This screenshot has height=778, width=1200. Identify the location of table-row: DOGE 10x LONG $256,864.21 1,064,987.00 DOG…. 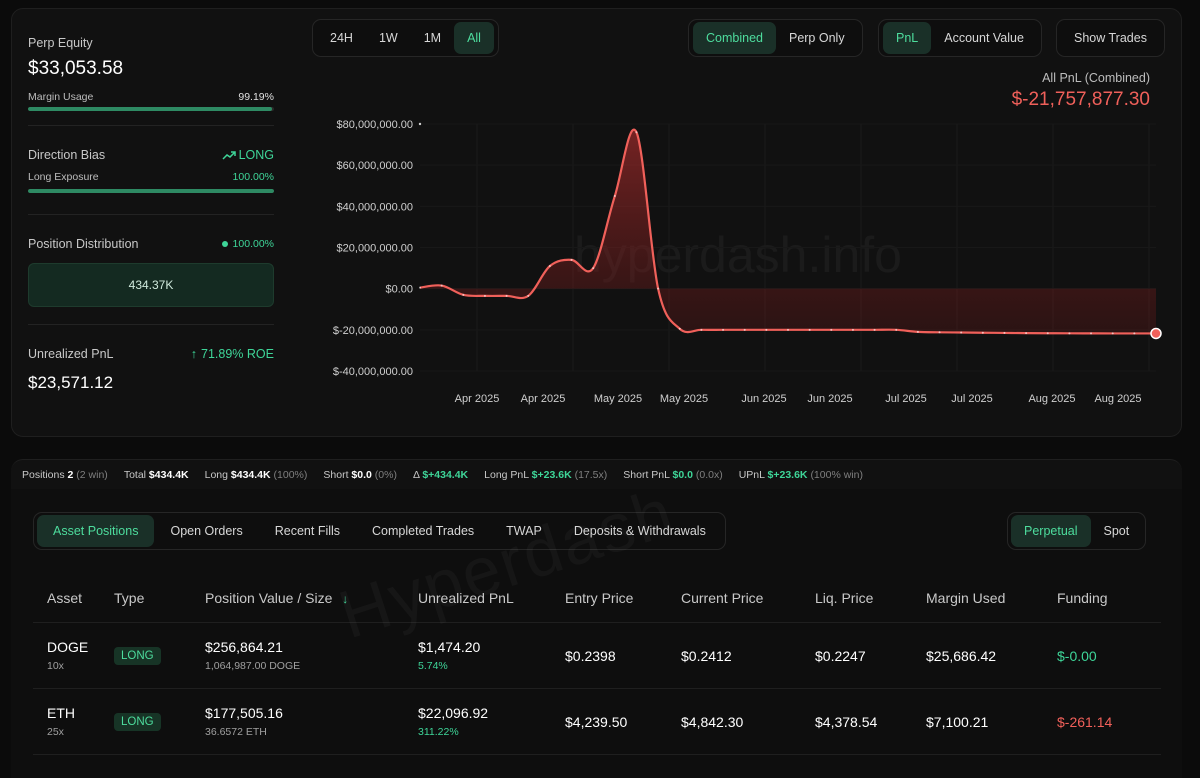
(597, 656).